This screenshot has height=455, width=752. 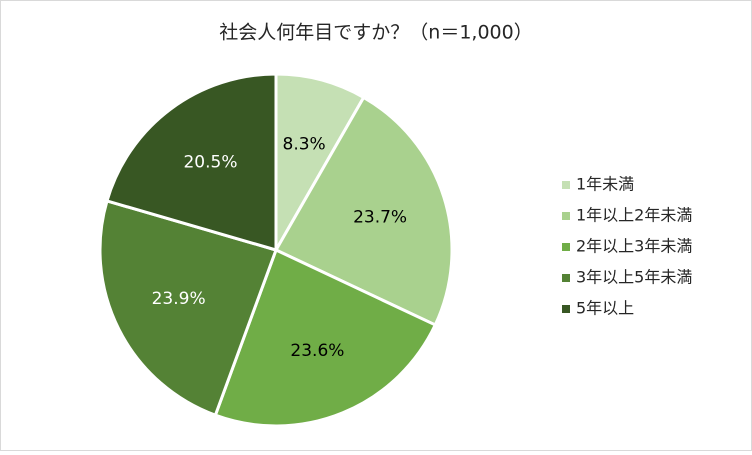 I want to click on data-label: 23.6%, so click(x=317, y=351).